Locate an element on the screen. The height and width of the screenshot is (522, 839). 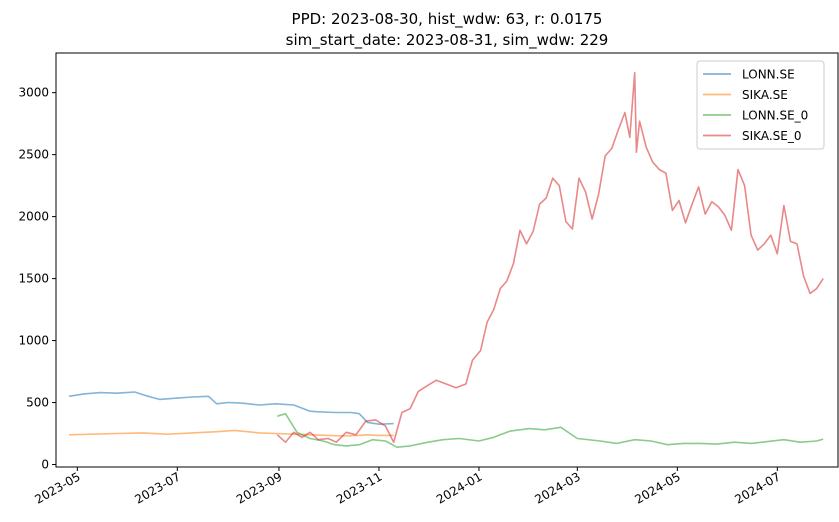
x-tick-label: 2024-01 is located at coordinates (459, 487).